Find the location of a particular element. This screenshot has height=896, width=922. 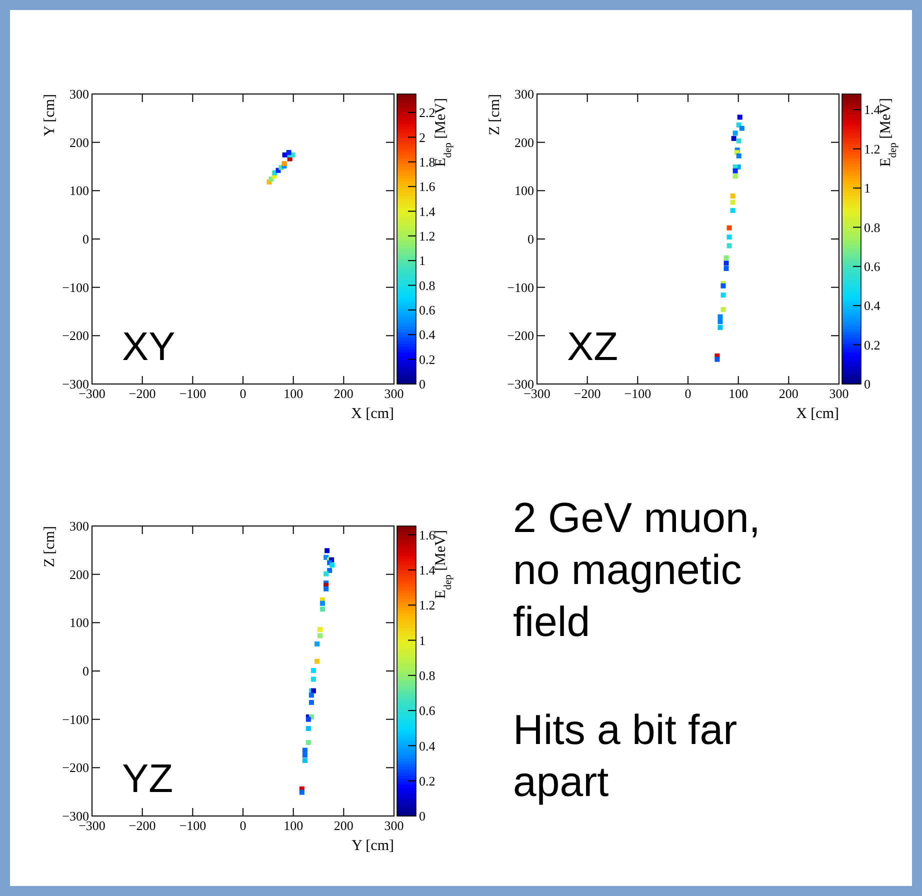

annotation: YZ is located at coordinates (148, 779).